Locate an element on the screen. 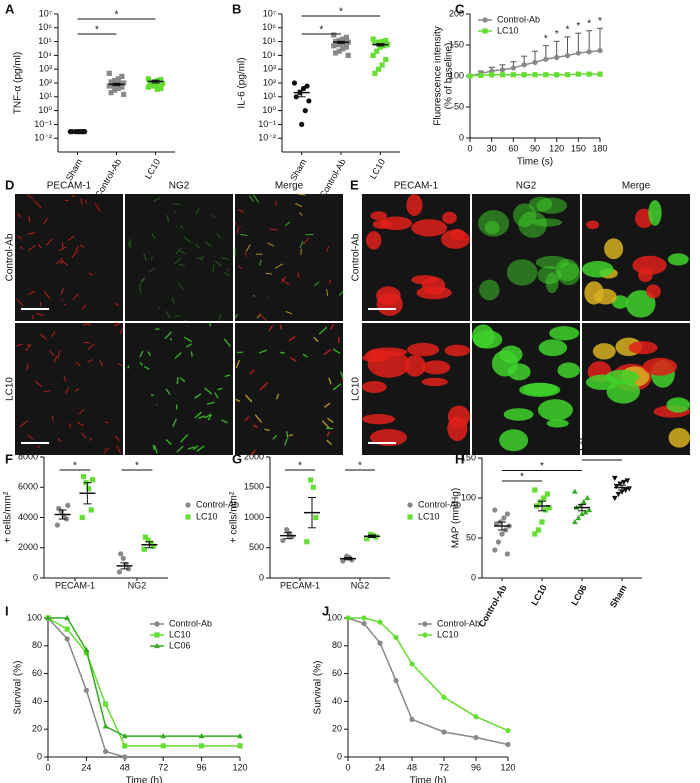  column-label: Merge is located at coordinates (289, 186).